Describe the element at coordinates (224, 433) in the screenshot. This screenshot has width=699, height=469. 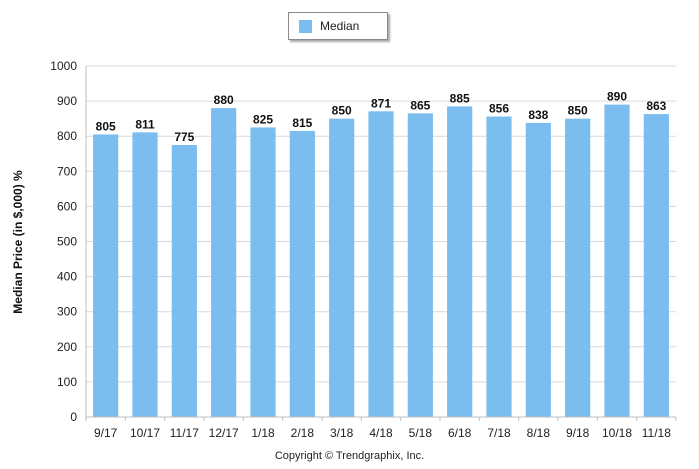
I see `x-tick-label: 12/17` at that location.